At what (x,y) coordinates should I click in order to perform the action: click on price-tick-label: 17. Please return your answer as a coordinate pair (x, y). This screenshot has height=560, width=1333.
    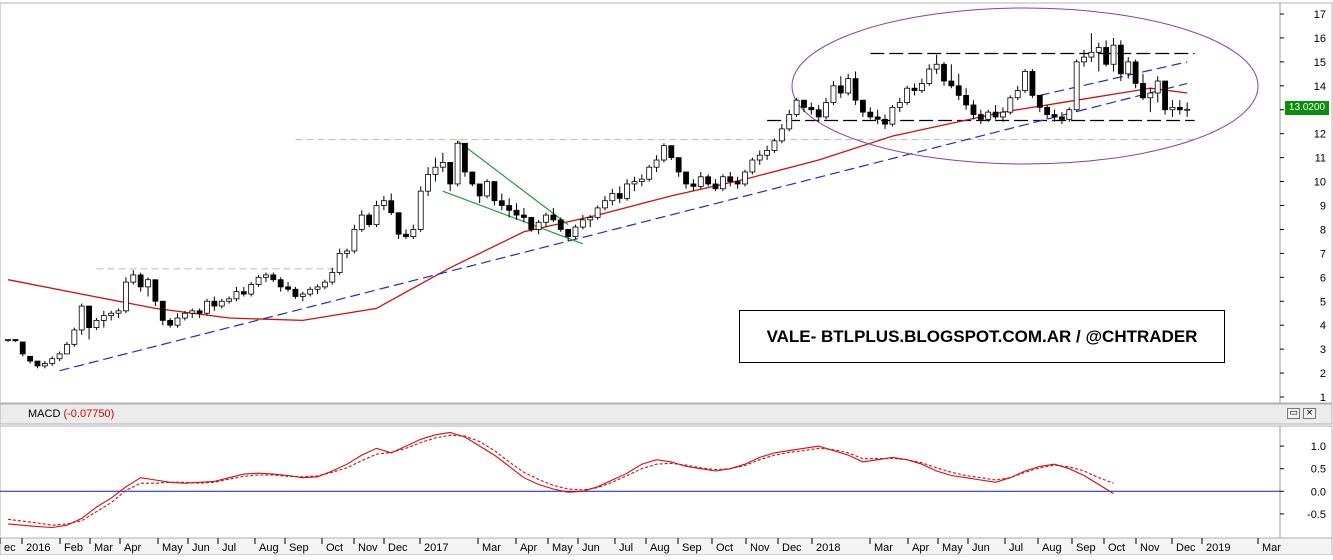
    Looking at the image, I should click on (1320, 15).